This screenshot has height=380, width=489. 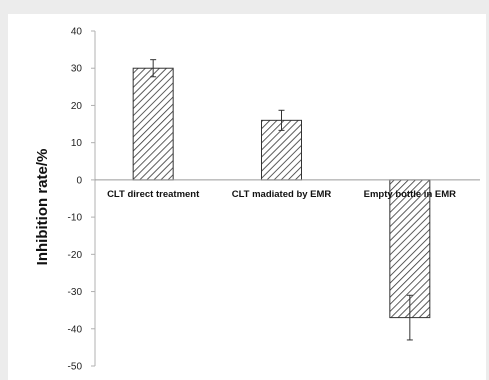 I want to click on y-tick-label: 10, so click(x=77, y=143).